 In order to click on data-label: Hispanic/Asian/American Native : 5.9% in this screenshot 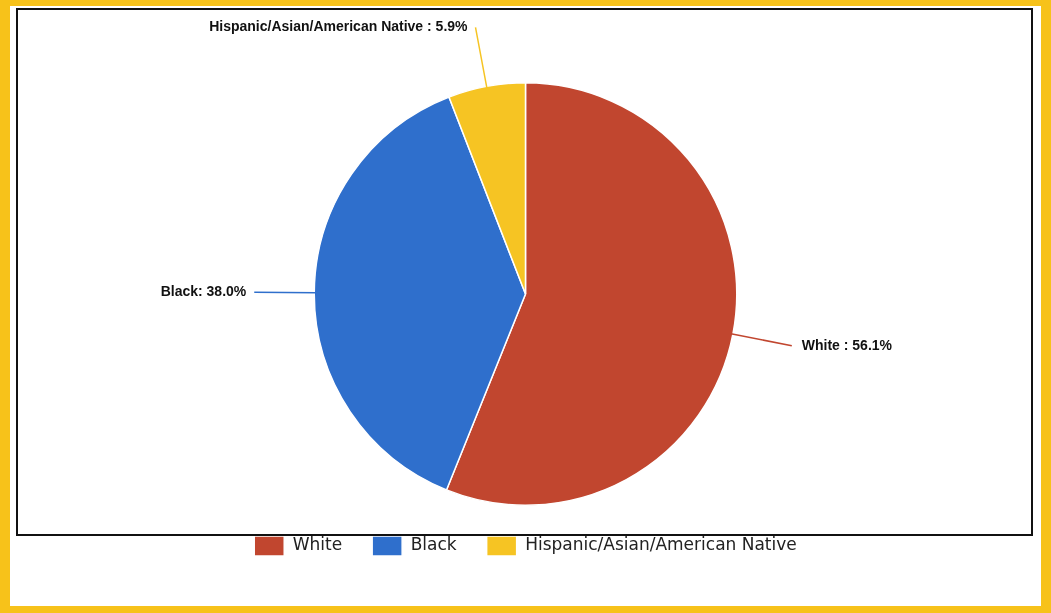, I will do `click(339, 26)`.